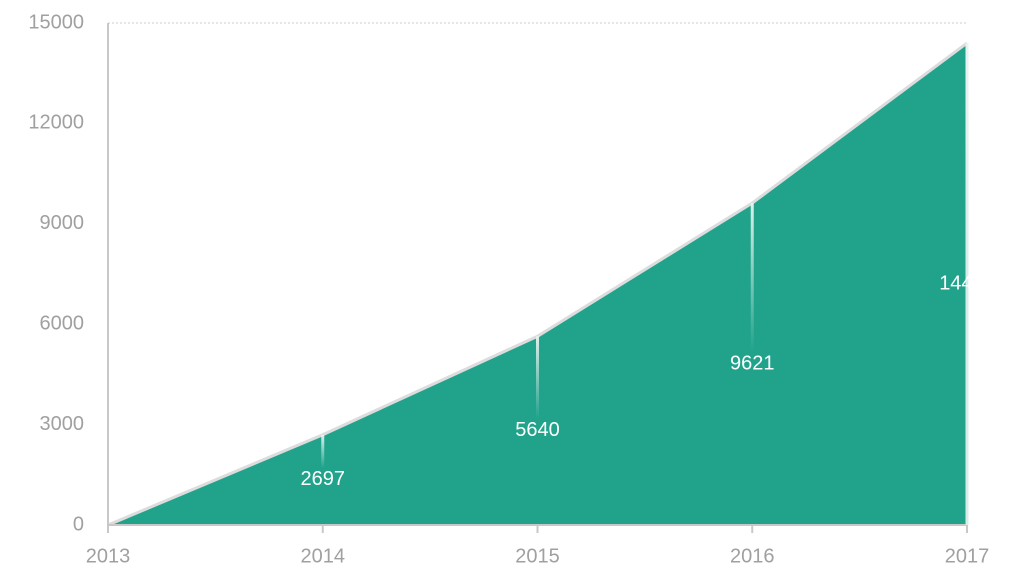  I want to click on x-tick-label: 2015, so click(537, 556).